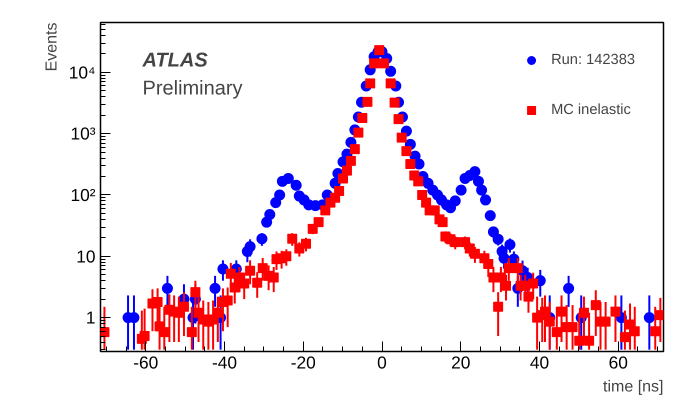 The height and width of the screenshot is (405, 677). I want to click on x-tick-label: 0, so click(382, 362).